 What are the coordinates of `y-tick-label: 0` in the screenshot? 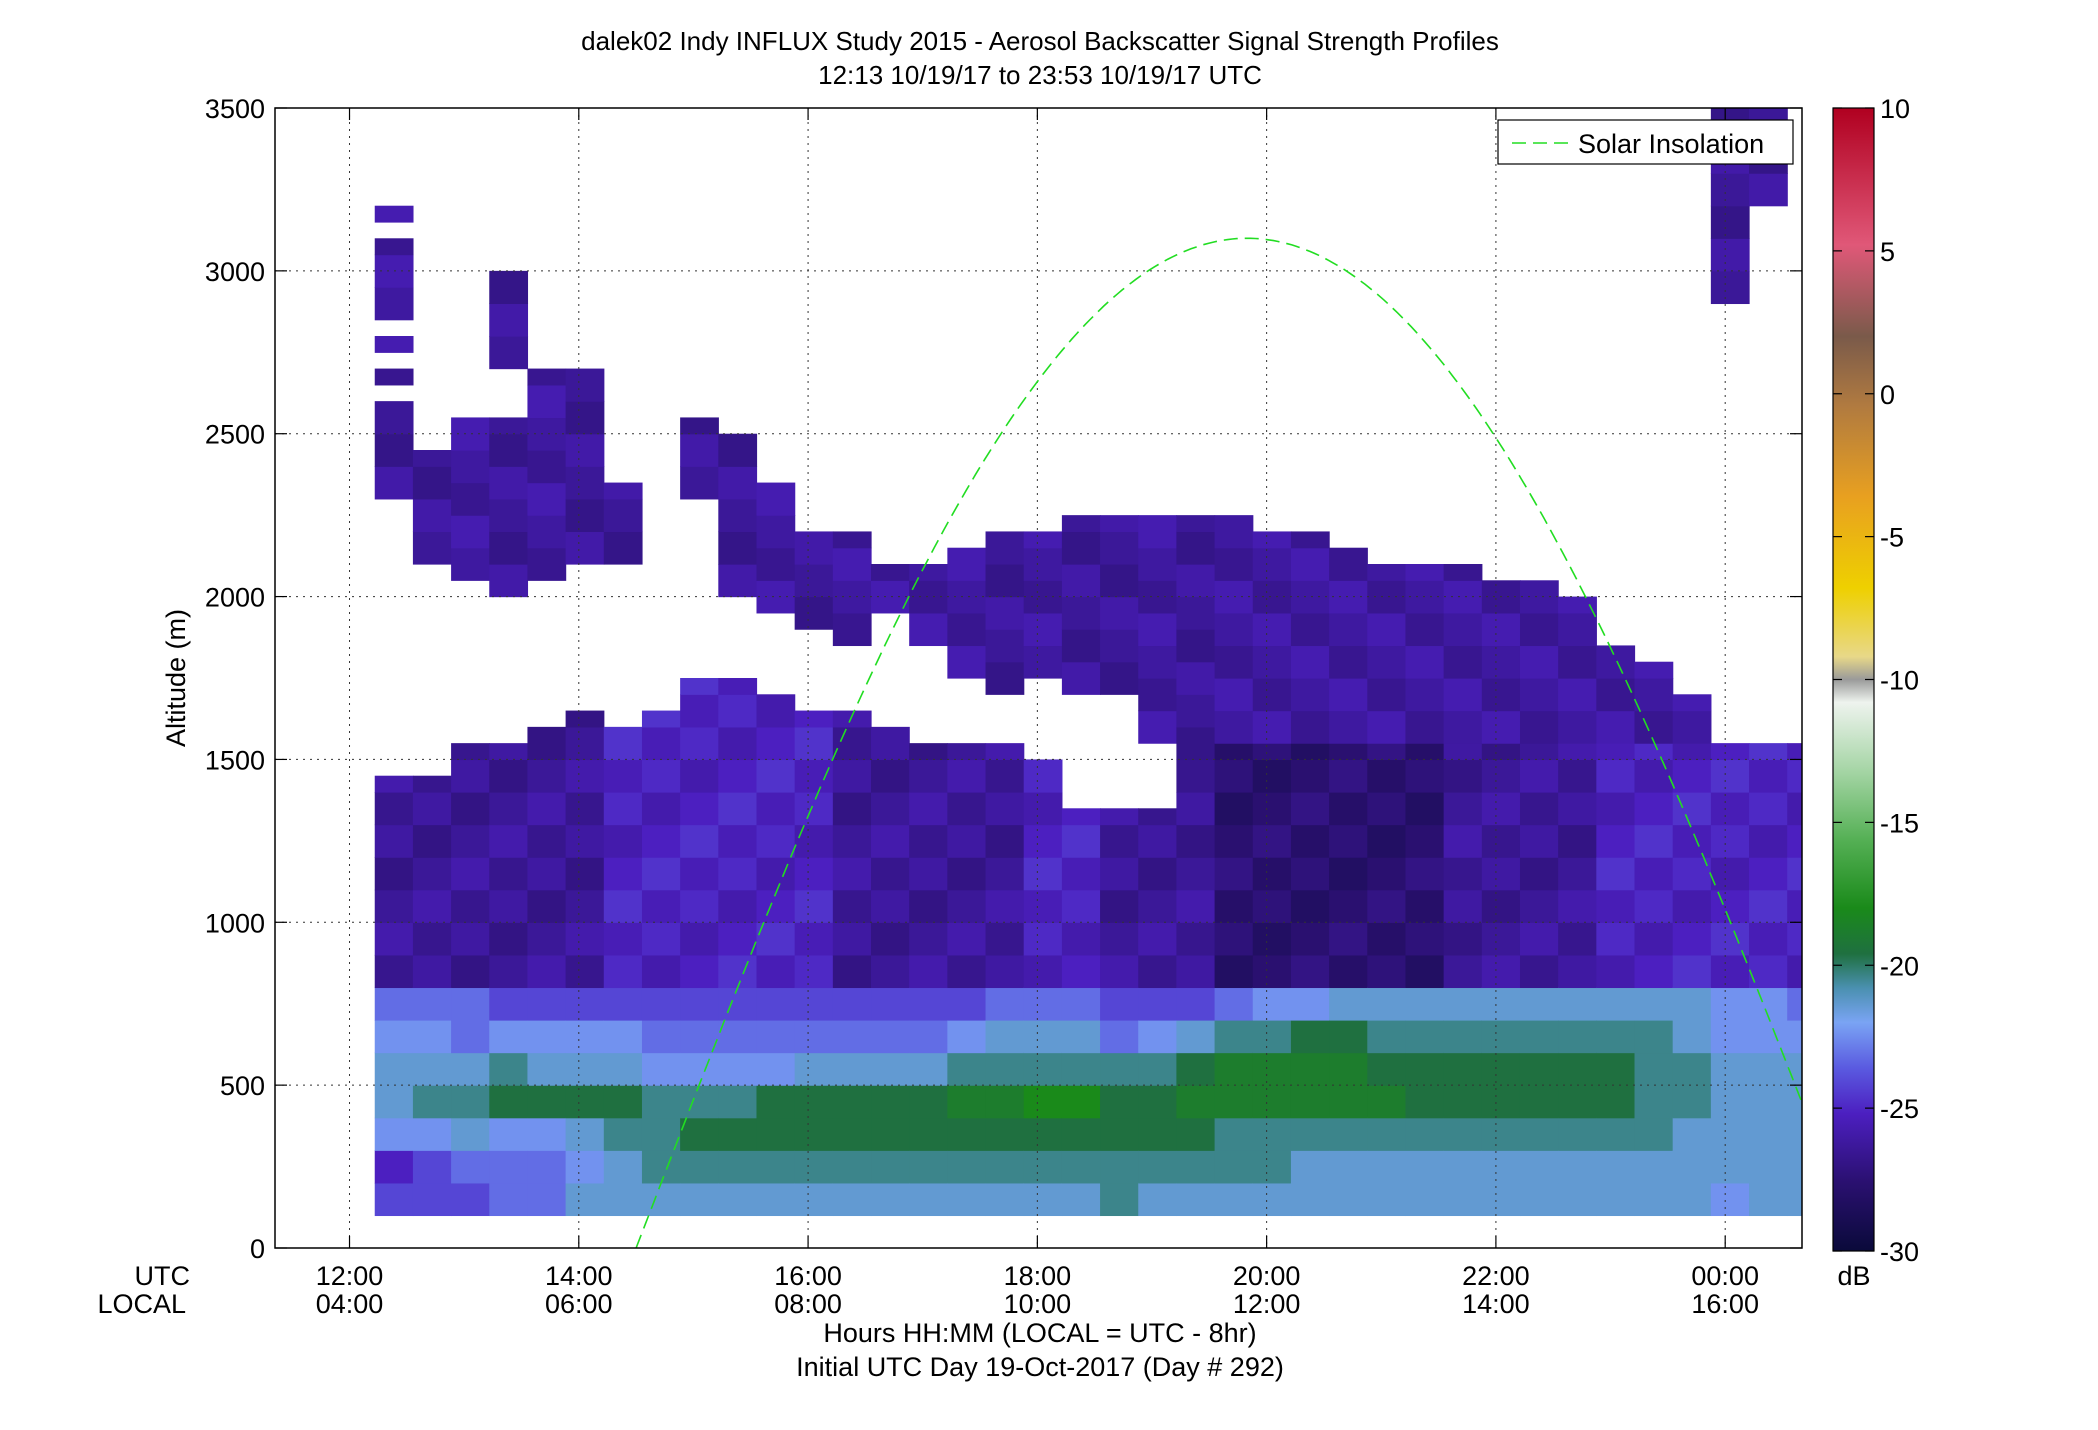 It's located at (257, 1249).